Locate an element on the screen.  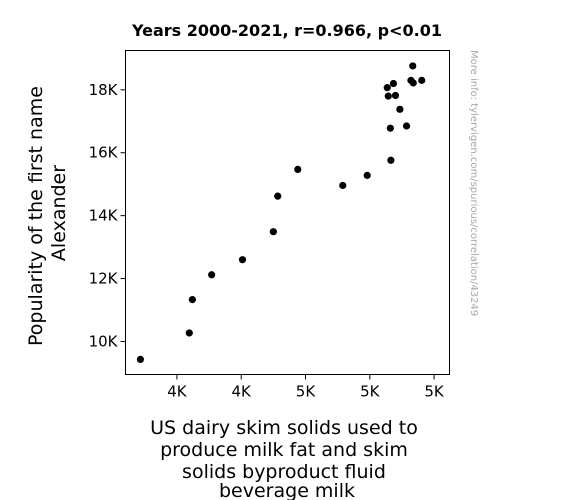
y-axis-label-line-1: Popularity of the first name is located at coordinates (36, 216).